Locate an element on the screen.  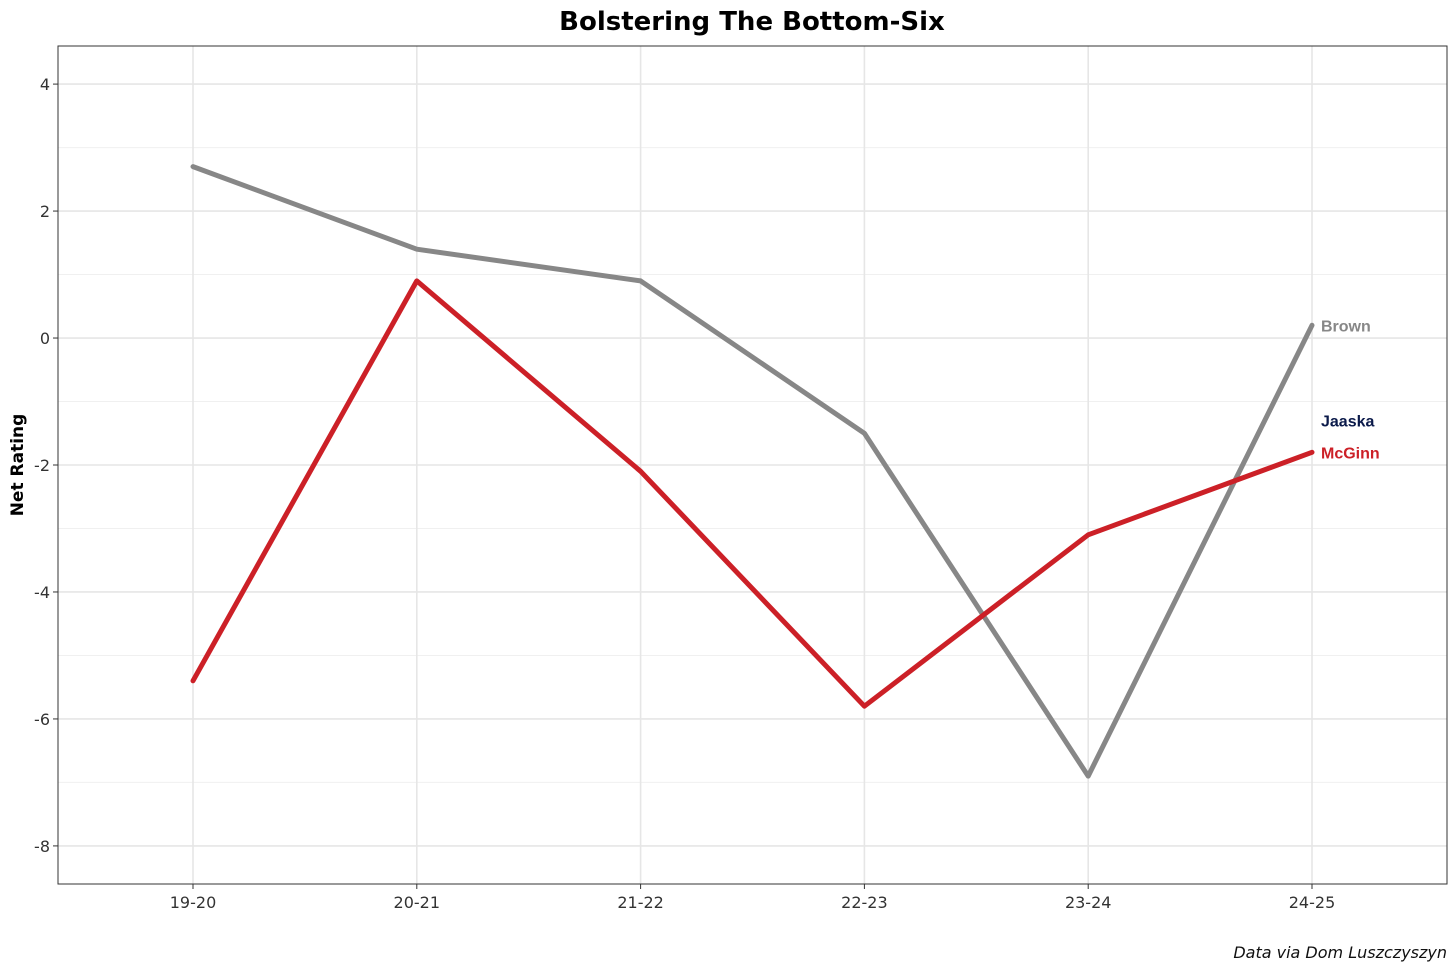
x-tick-label: 22-23 is located at coordinates (864, 902).